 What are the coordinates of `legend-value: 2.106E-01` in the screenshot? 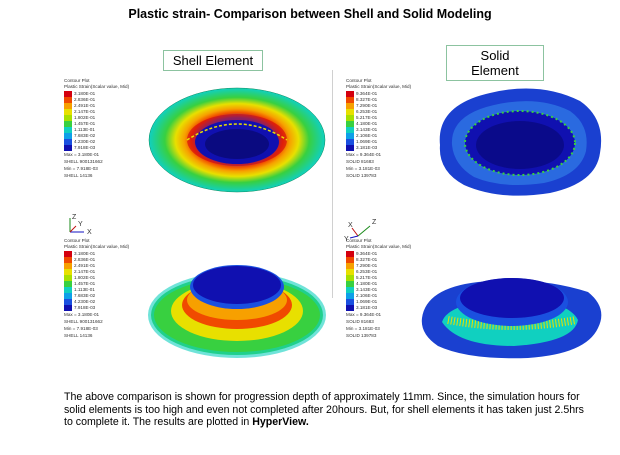 It's located at (367, 135).